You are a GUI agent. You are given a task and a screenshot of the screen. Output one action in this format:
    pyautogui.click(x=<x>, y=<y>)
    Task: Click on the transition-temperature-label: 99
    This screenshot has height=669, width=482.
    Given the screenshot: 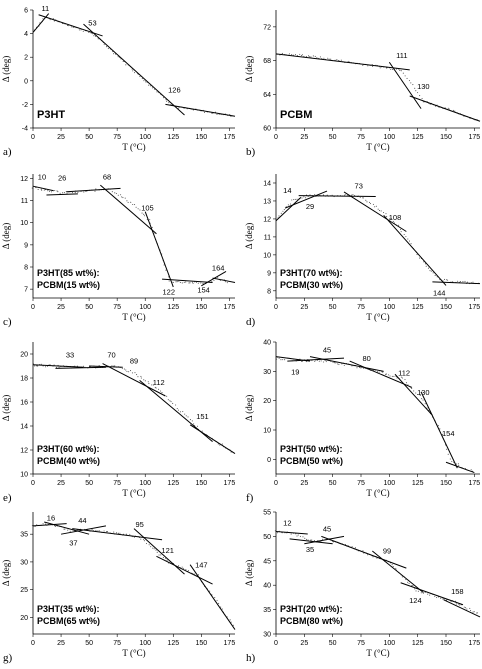 What is the action you would take?
    pyautogui.click(x=387, y=550)
    